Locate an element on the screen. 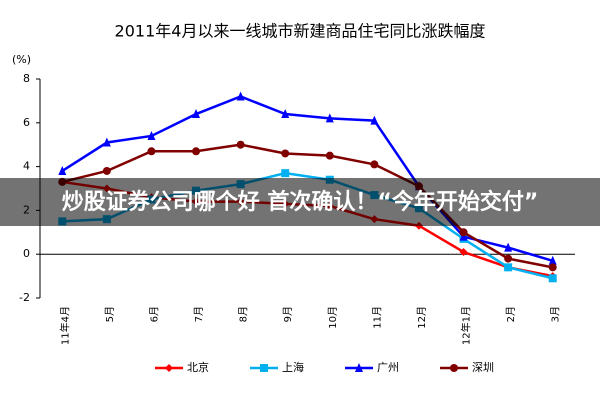 This screenshot has height=404, width=600. x-tick-label: 11月 is located at coordinates (377, 317).